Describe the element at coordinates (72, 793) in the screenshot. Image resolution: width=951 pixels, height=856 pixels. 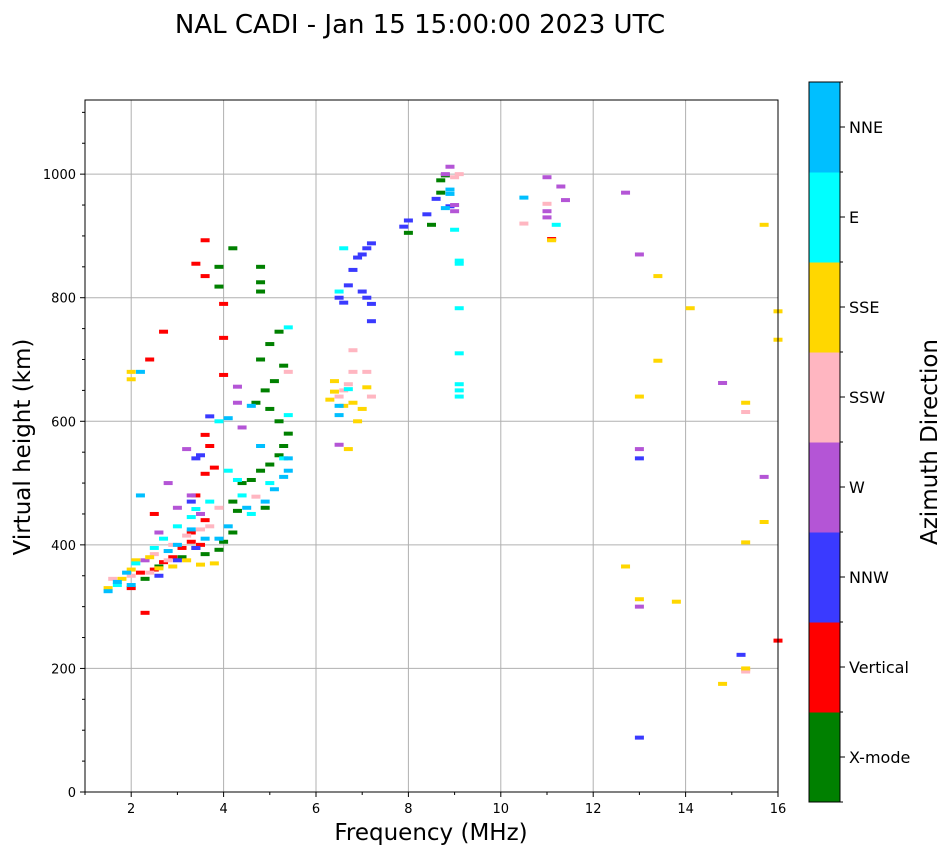
I see `y-tick-label: 0` at that location.